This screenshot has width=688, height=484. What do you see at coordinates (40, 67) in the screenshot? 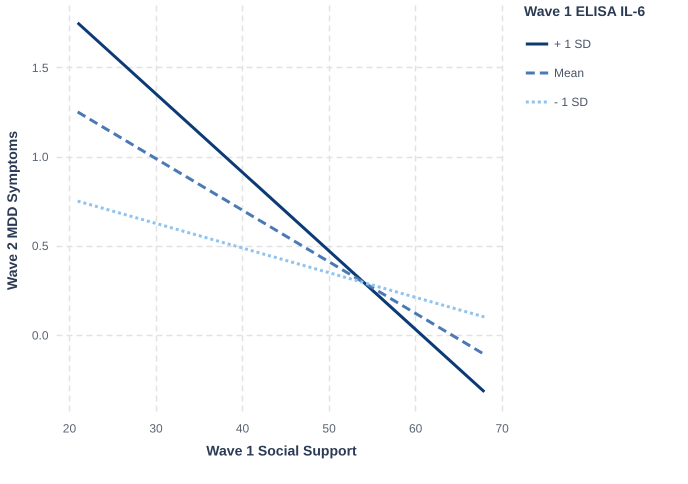
I see `y-tick-label: 1.5` at bounding box center [40, 67].